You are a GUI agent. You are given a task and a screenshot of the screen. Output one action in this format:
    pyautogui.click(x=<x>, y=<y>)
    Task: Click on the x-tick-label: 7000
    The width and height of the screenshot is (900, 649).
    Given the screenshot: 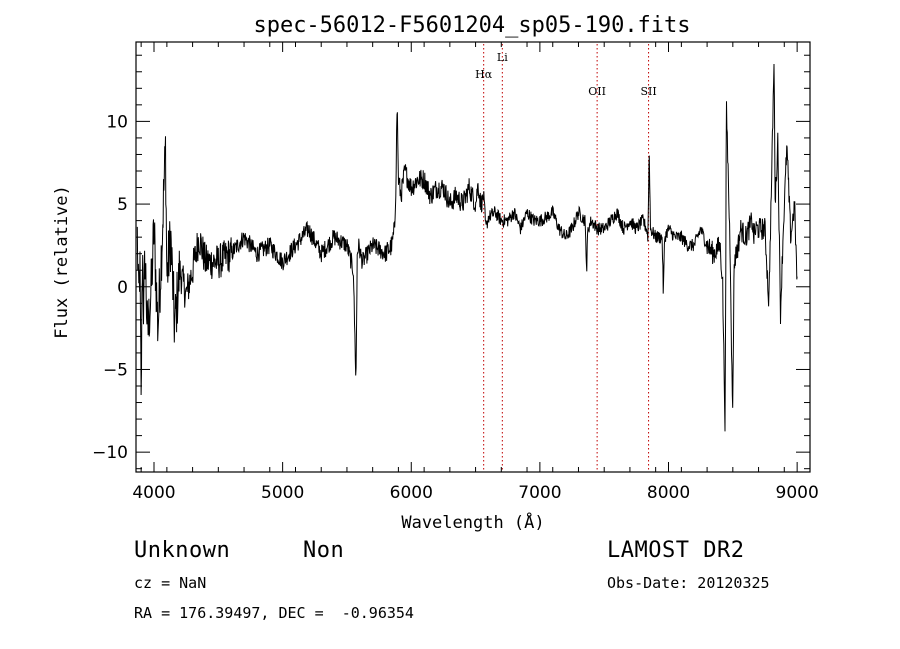 What is the action you would take?
    pyautogui.click(x=539, y=493)
    